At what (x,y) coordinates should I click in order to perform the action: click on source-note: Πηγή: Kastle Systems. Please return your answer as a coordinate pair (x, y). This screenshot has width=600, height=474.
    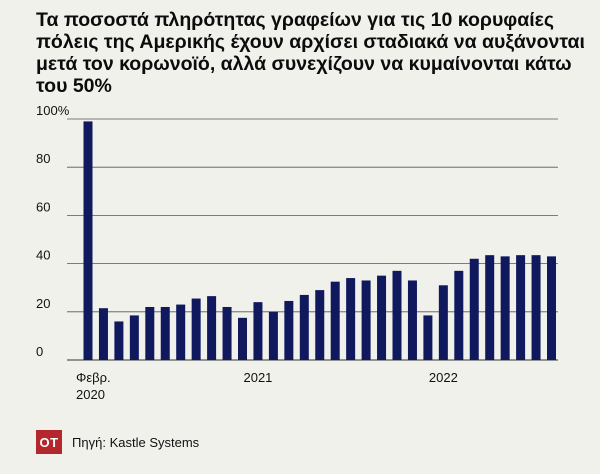
    Looking at the image, I should click on (136, 442).